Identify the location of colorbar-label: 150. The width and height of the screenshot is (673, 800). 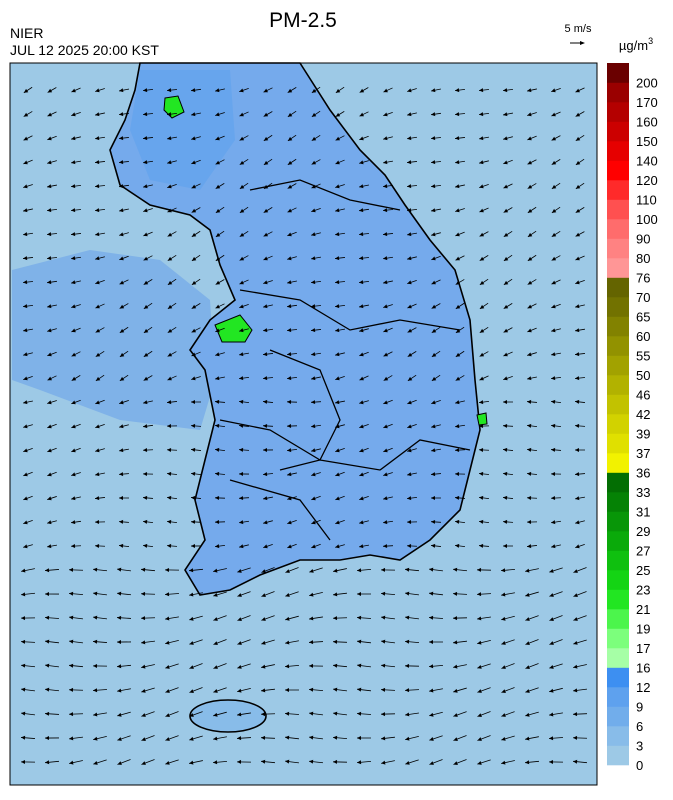
(647, 141).